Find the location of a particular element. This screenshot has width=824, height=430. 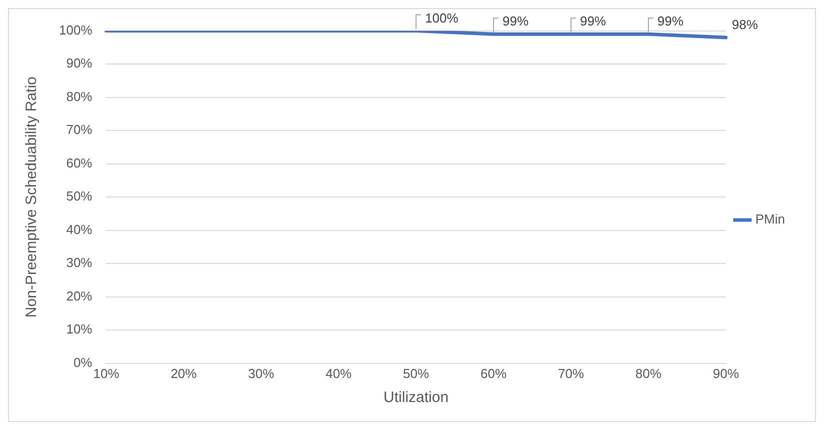

y-tick-label: 80% is located at coordinates (79, 96).